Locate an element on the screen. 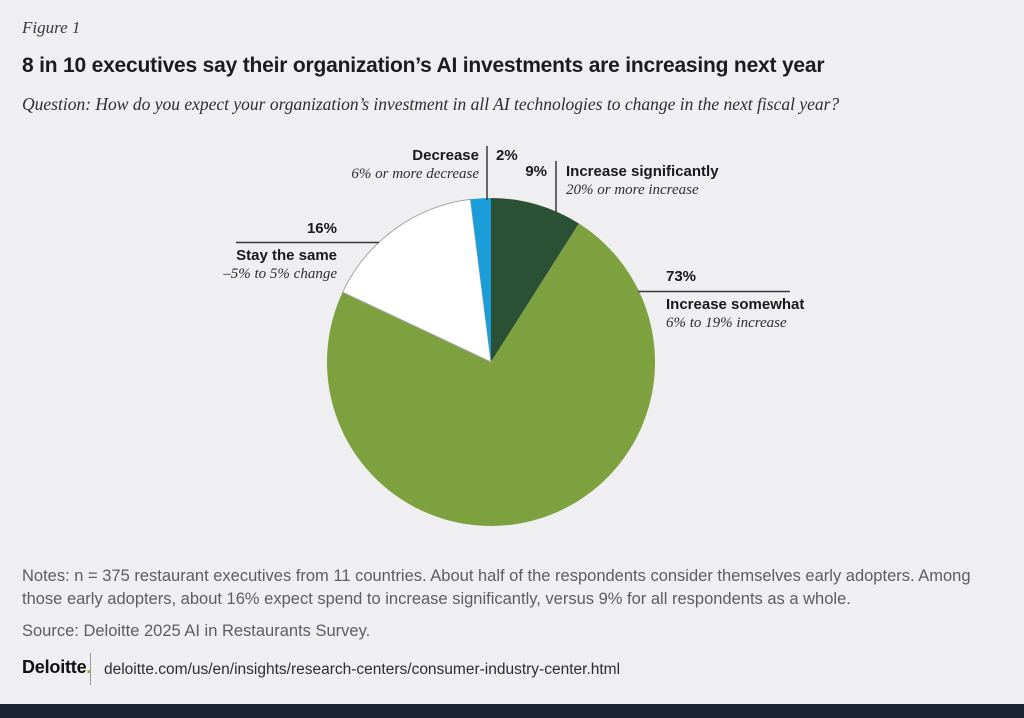 The width and height of the screenshot is (1024, 718). callout-increase-significantly-sublabel: 20% or more increase is located at coordinates (632, 190).